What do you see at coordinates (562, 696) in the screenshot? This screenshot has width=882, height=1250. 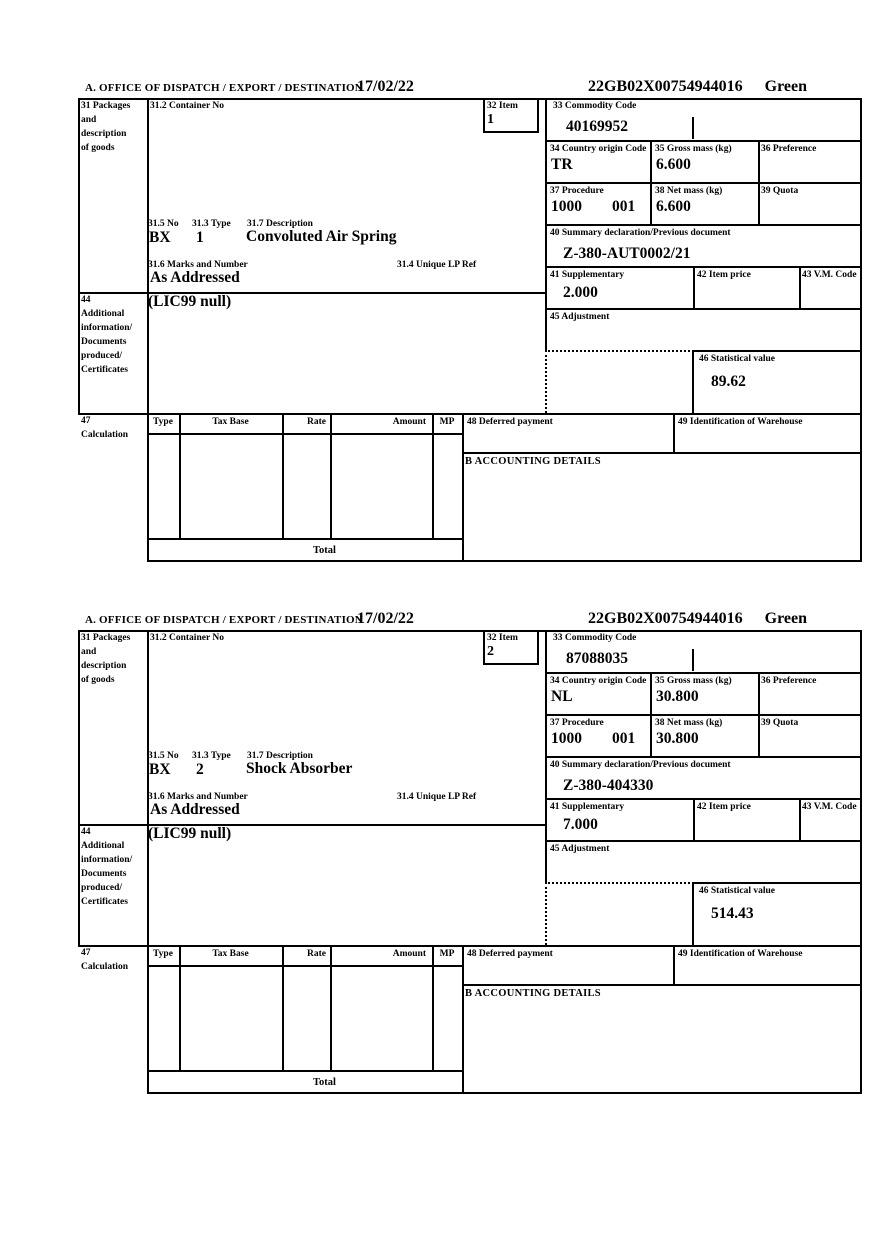 I see `origin-country-value: NL` at bounding box center [562, 696].